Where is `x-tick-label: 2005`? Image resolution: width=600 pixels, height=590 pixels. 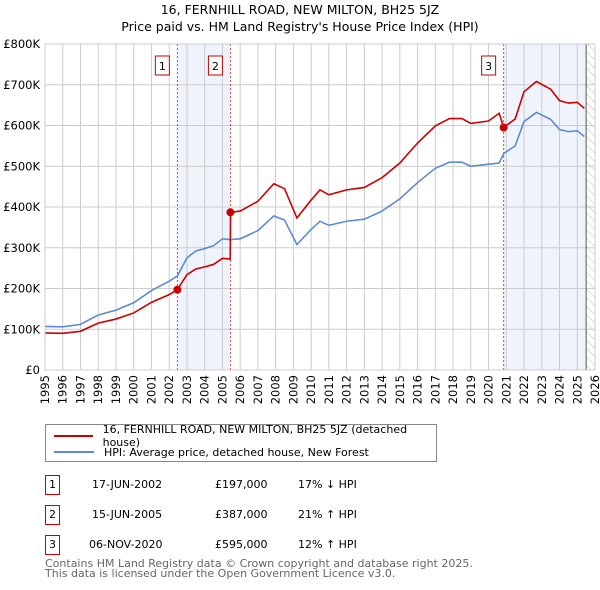 x-tick-label: 2005 is located at coordinates (222, 389).